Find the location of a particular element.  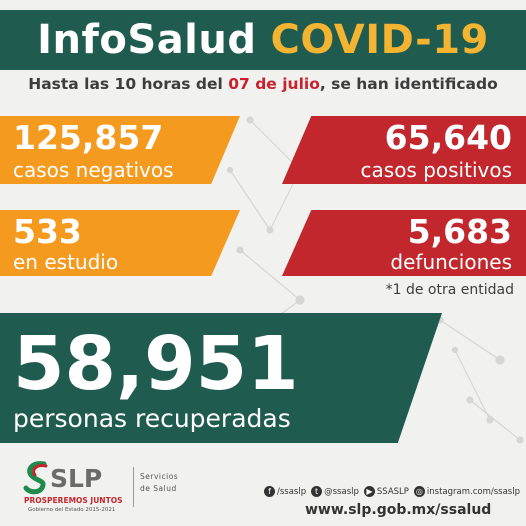

slp-emblem-icon is located at coordinates (35, 478).